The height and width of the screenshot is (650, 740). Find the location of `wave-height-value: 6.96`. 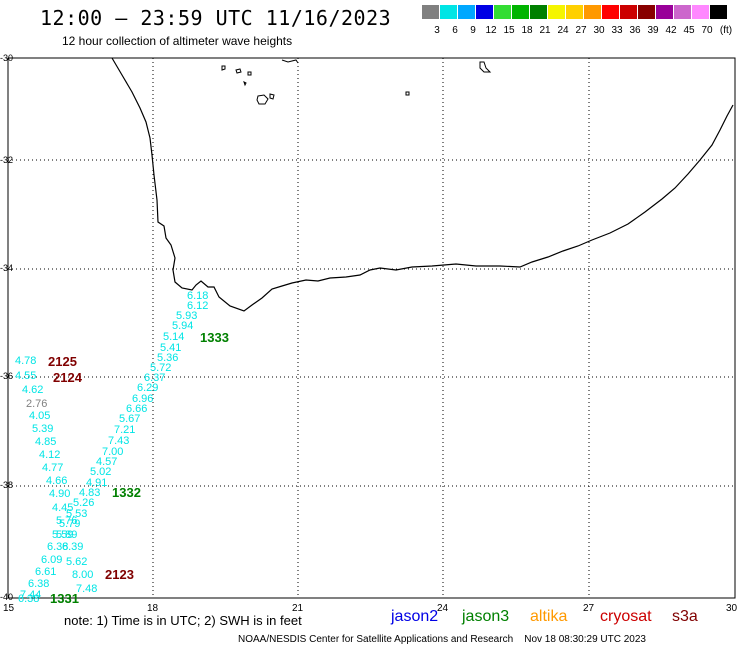

wave-height-value: 6.96 is located at coordinates (143, 399).